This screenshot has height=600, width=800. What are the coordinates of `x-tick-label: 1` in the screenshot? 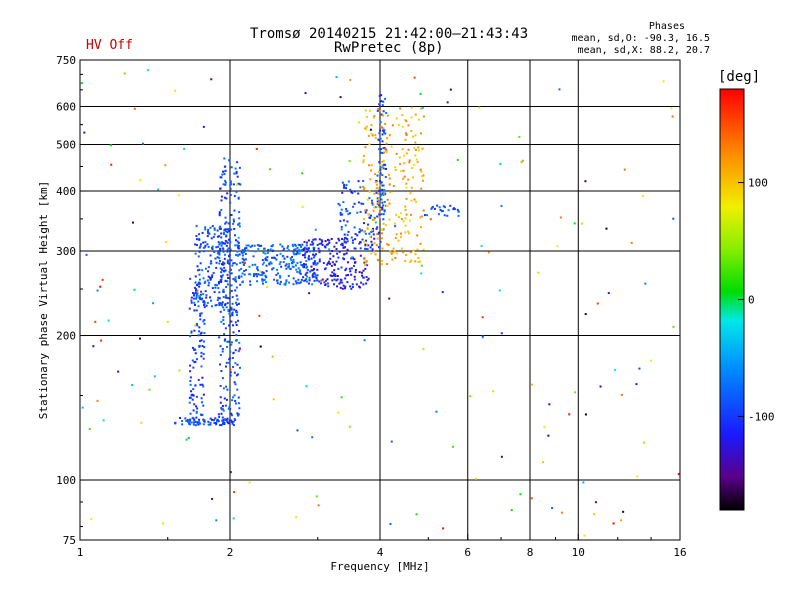 It's located at (80, 552).